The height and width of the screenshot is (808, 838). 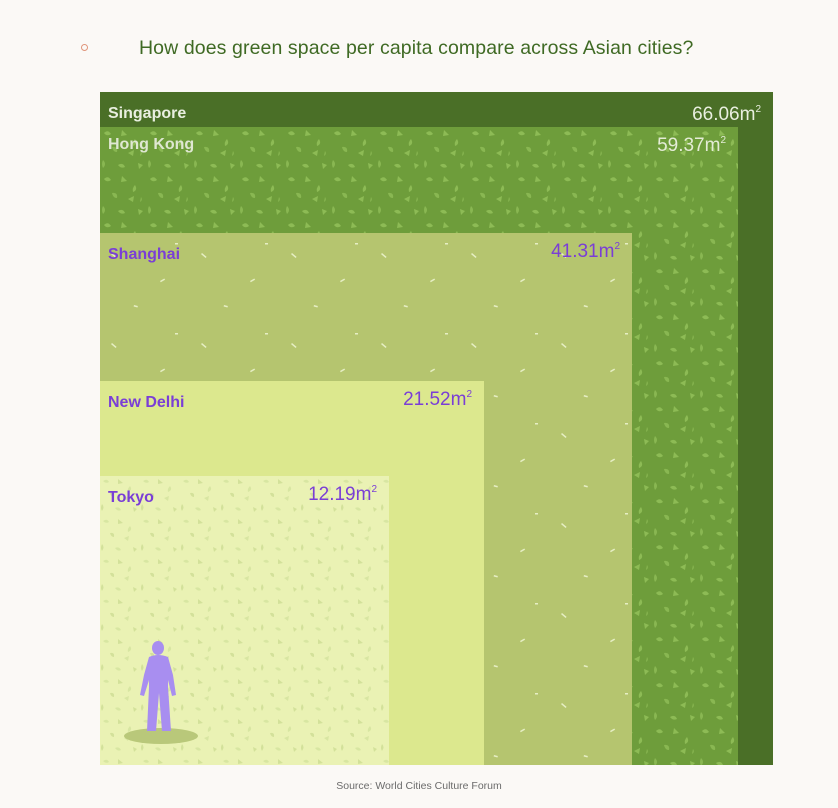 What do you see at coordinates (419, 786) in the screenshot?
I see `source-note: Source: World Cities Culture Forum` at bounding box center [419, 786].